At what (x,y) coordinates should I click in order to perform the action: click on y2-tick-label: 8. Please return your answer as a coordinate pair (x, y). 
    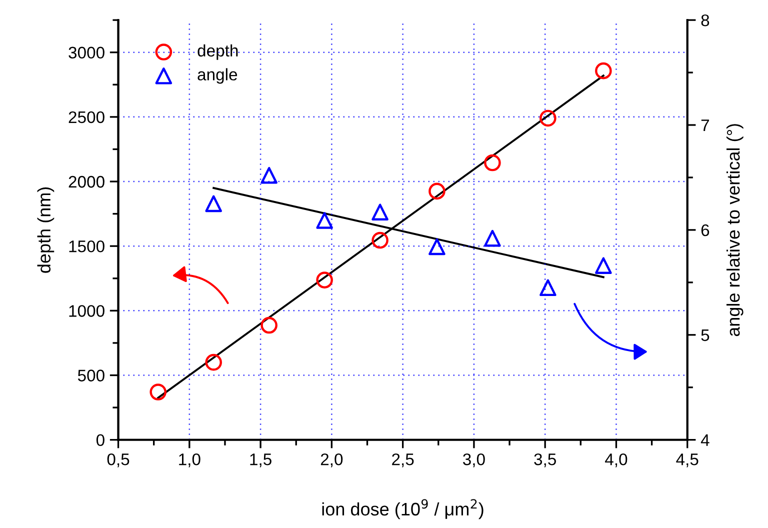
    Looking at the image, I should click on (705, 20).